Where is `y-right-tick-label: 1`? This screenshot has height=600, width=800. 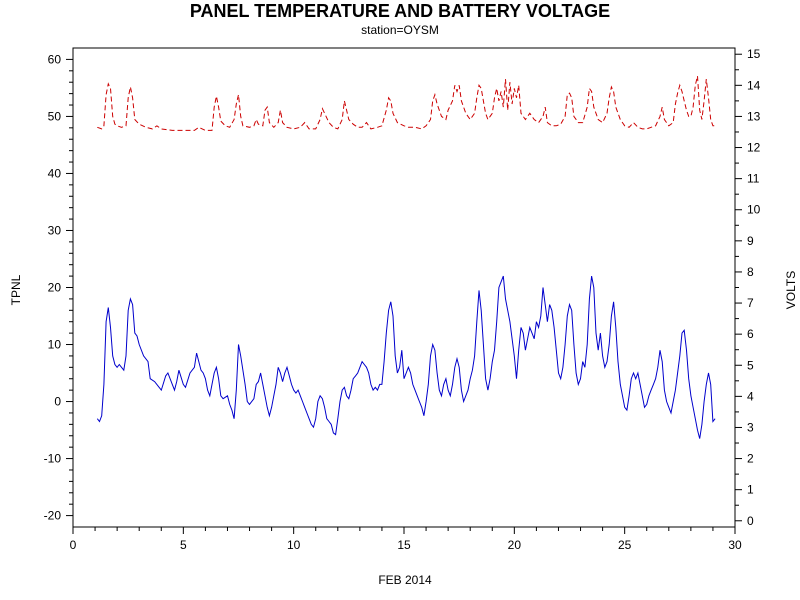 y-right-tick-label: 1 is located at coordinates (750, 490).